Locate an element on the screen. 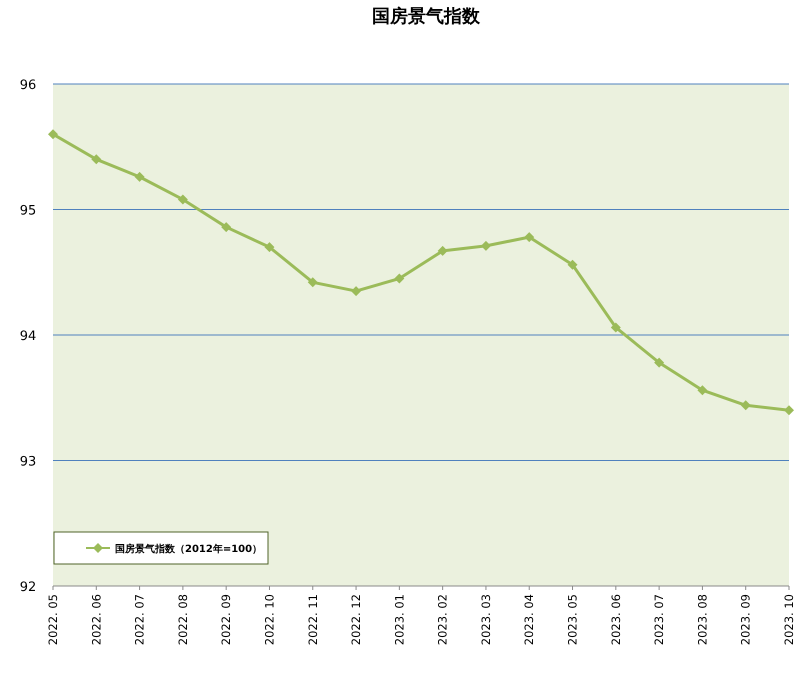 Image resolution: width=803 pixels, height=679 pixels. y-tick-label: 96 is located at coordinates (28, 85).